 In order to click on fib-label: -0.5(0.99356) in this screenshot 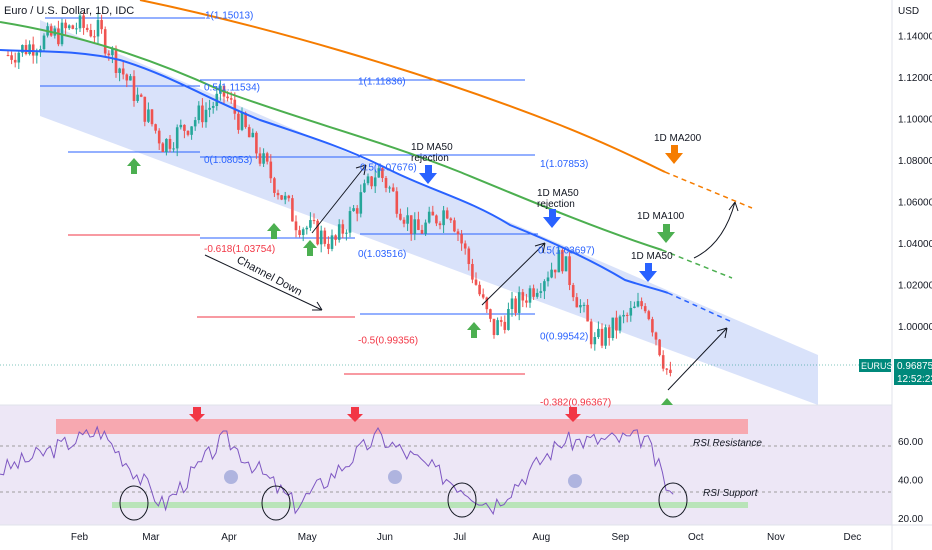, I will do `click(388, 340)`.